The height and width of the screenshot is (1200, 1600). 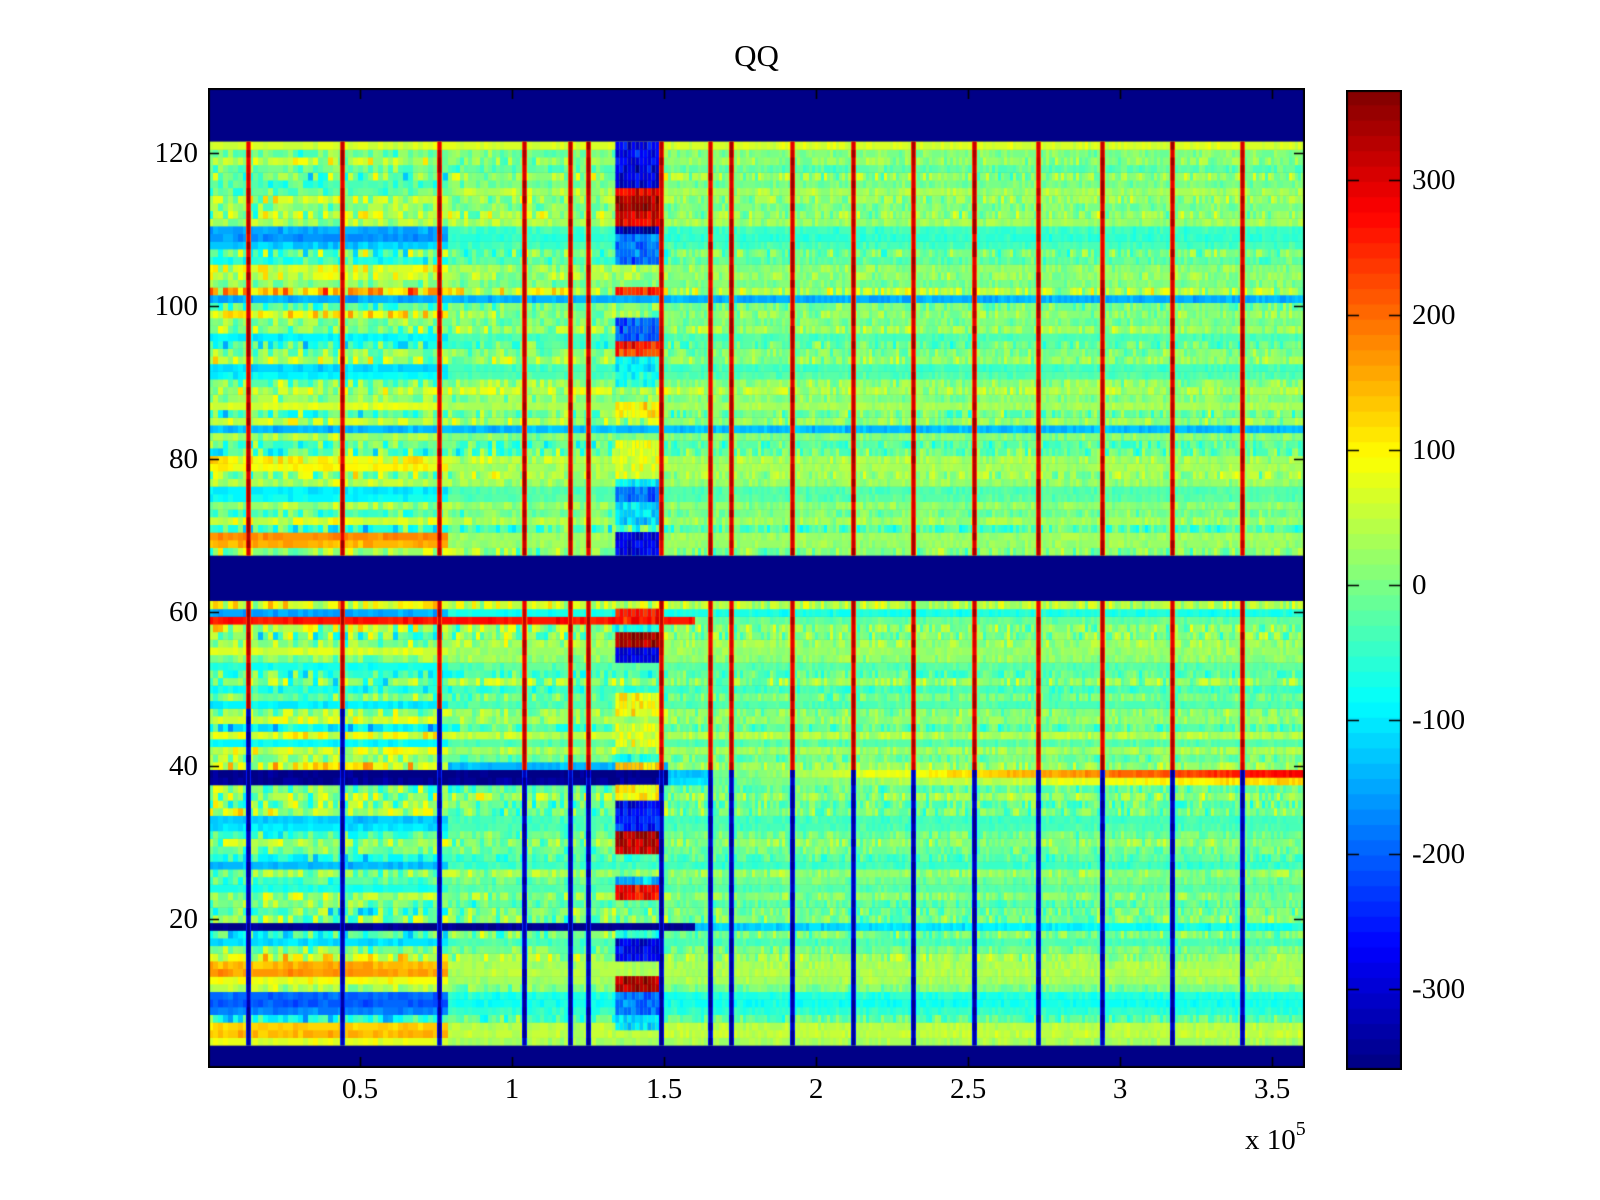 What do you see at coordinates (1439, 854) in the screenshot?
I see `colorbar-tick-label: -200` at bounding box center [1439, 854].